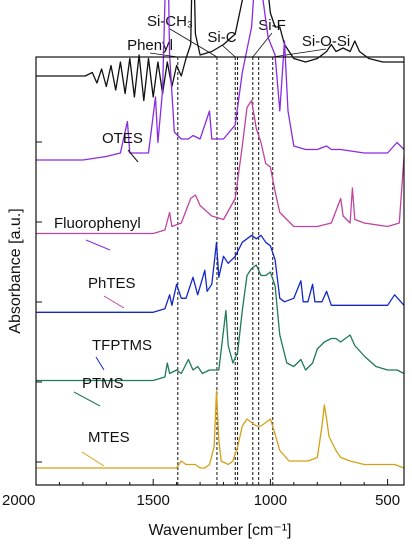  What do you see at coordinates (97, 223) in the screenshot?
I see `series-label-fluorophenyl: Fluorophenyl` at bounding box center [97, 223].